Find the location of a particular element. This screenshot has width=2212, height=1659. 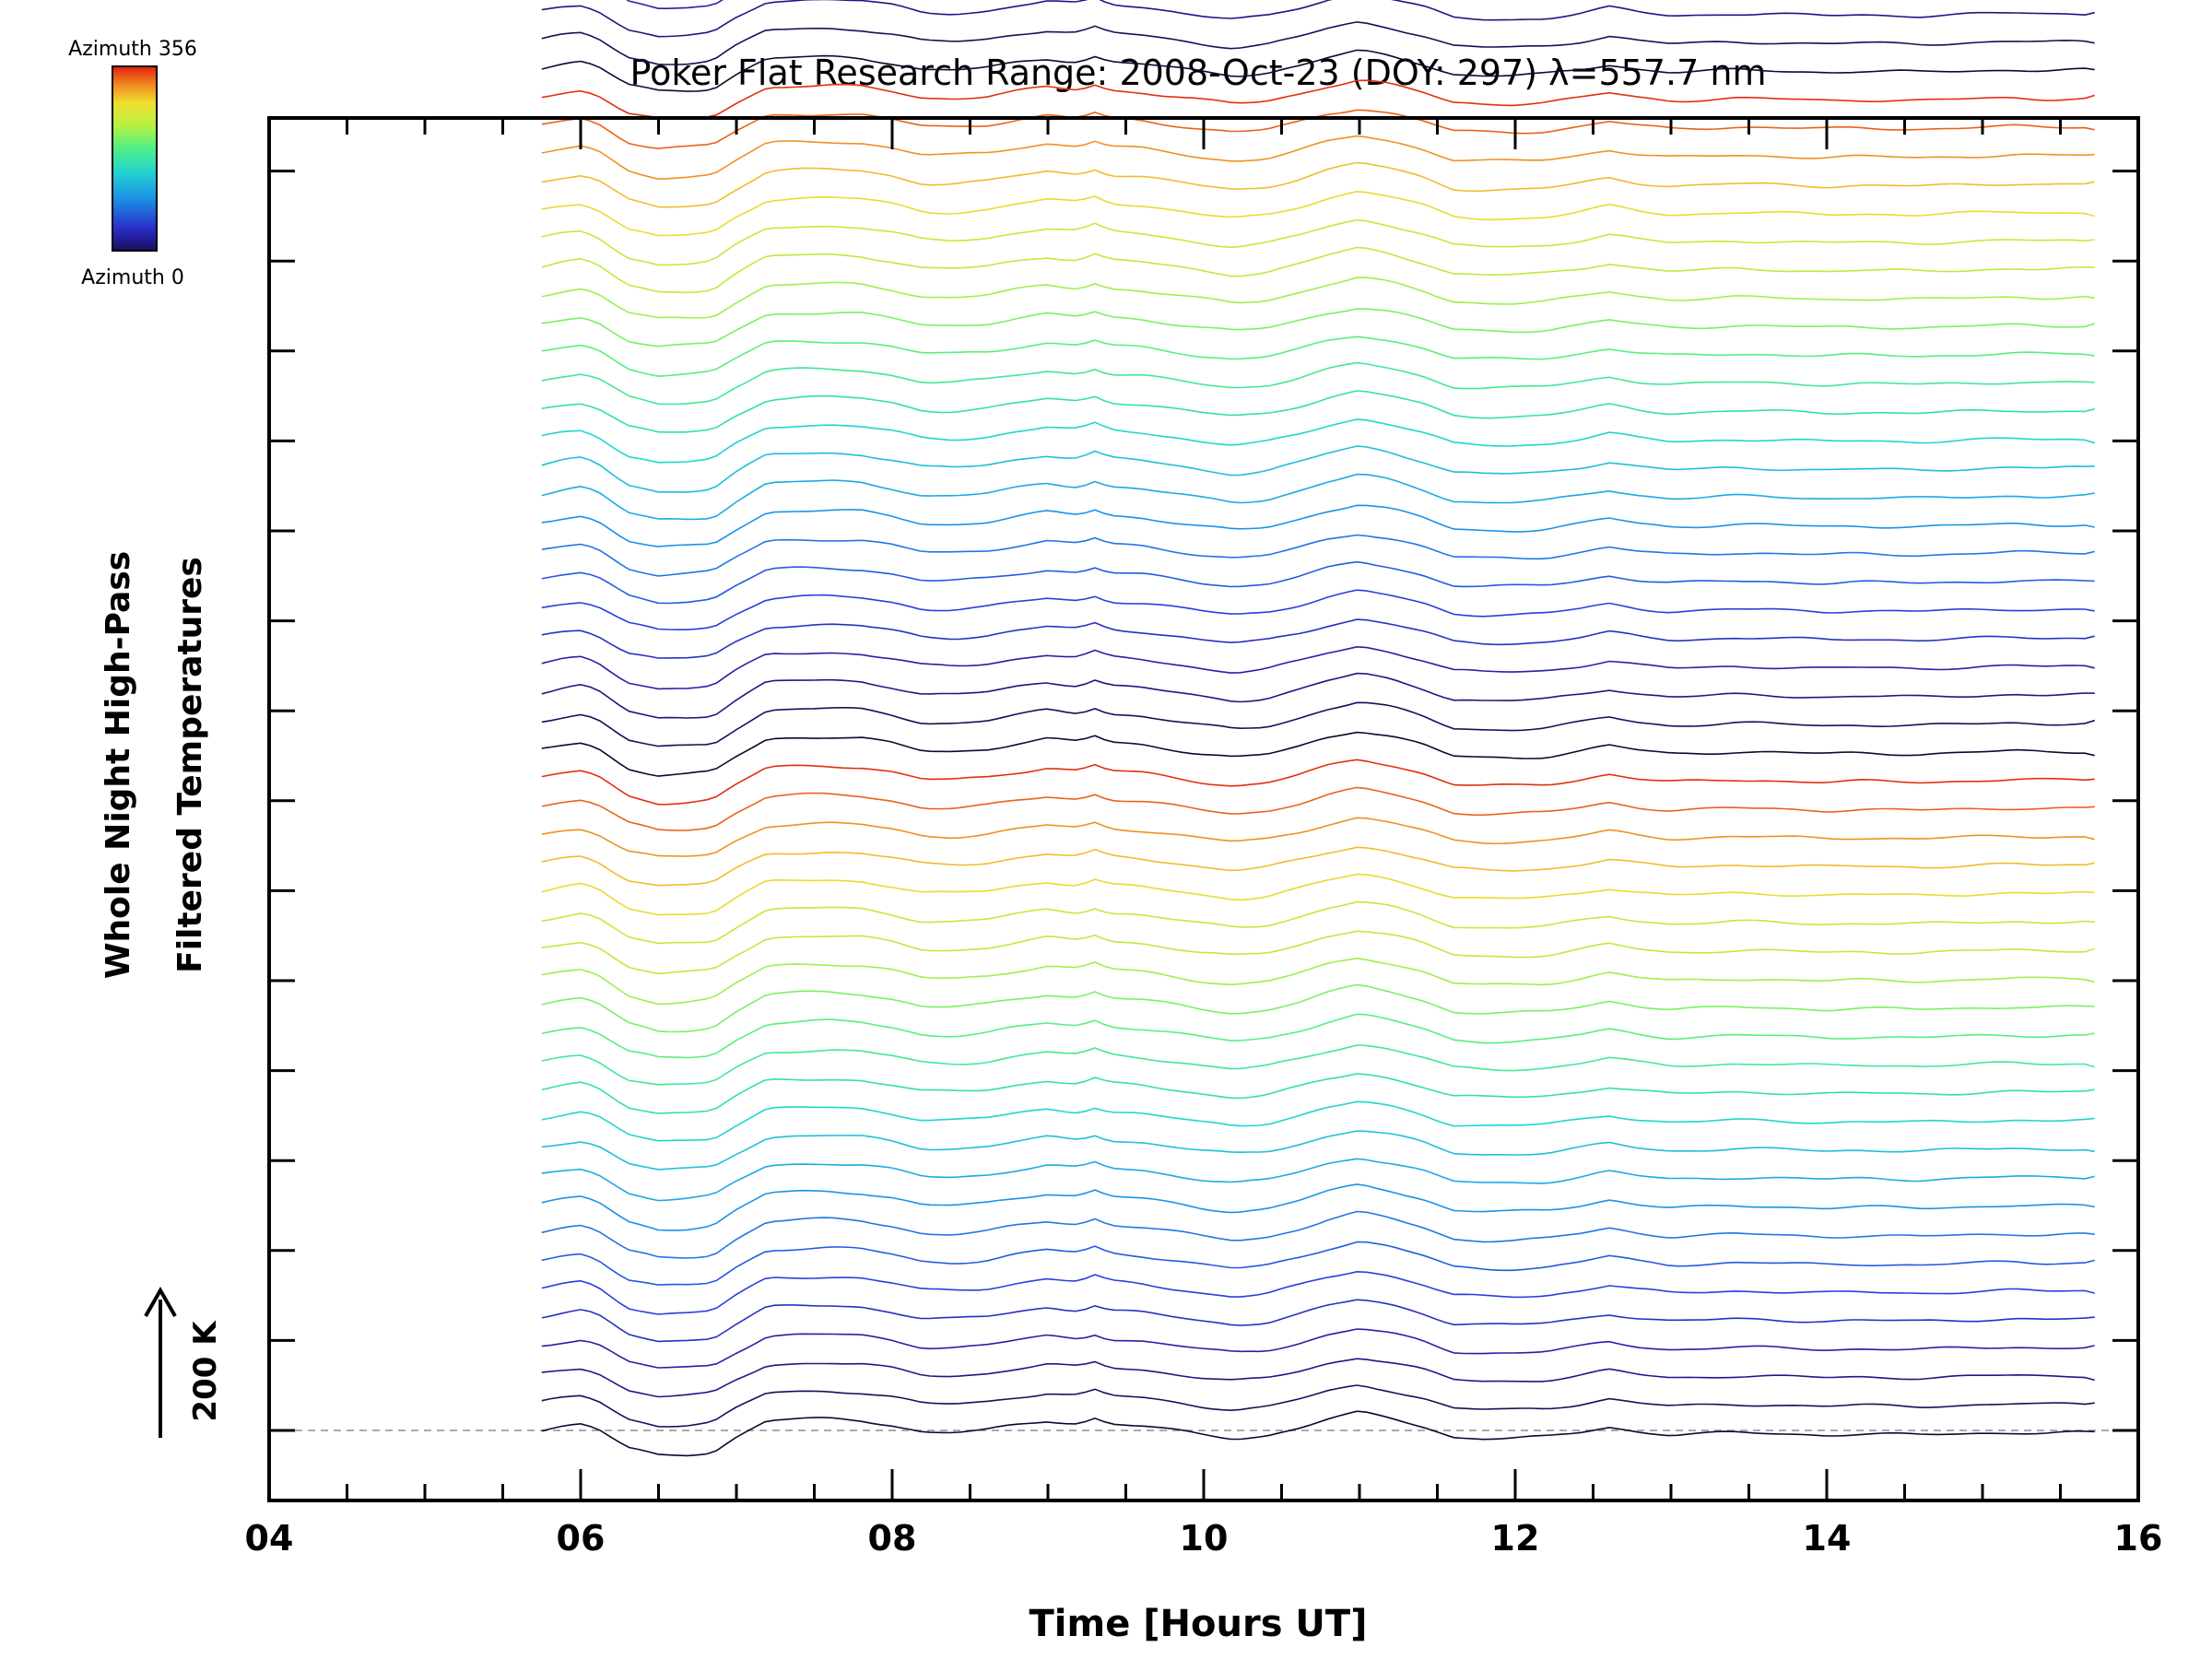

colorbar-legend: Azimuth 356 Azimuth 0 is located at coordinates (132, 163).